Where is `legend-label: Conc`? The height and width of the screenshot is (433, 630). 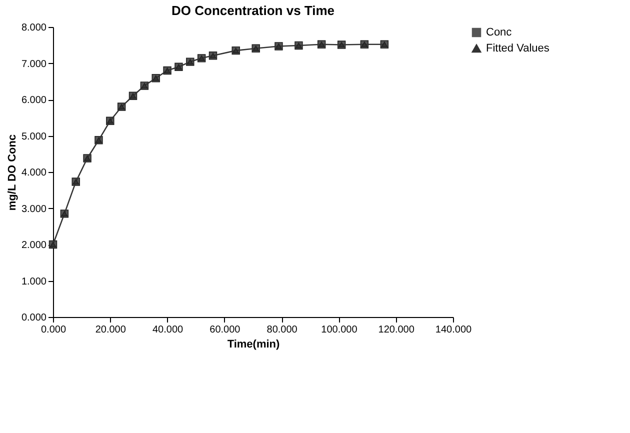 legend-label: Conc is located at coordinates (499, 32).